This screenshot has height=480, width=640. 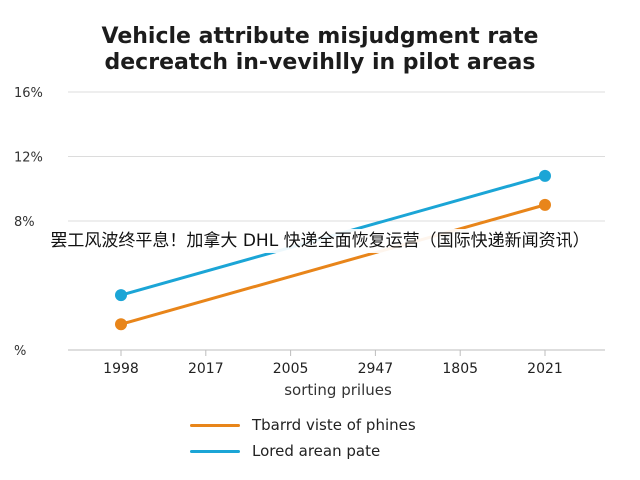 What do you see at coordinates (334, 425) in the screenshot?
I see `legend-label-series-1: Tbarrd viste of phines` at bounding box center [334, 425].